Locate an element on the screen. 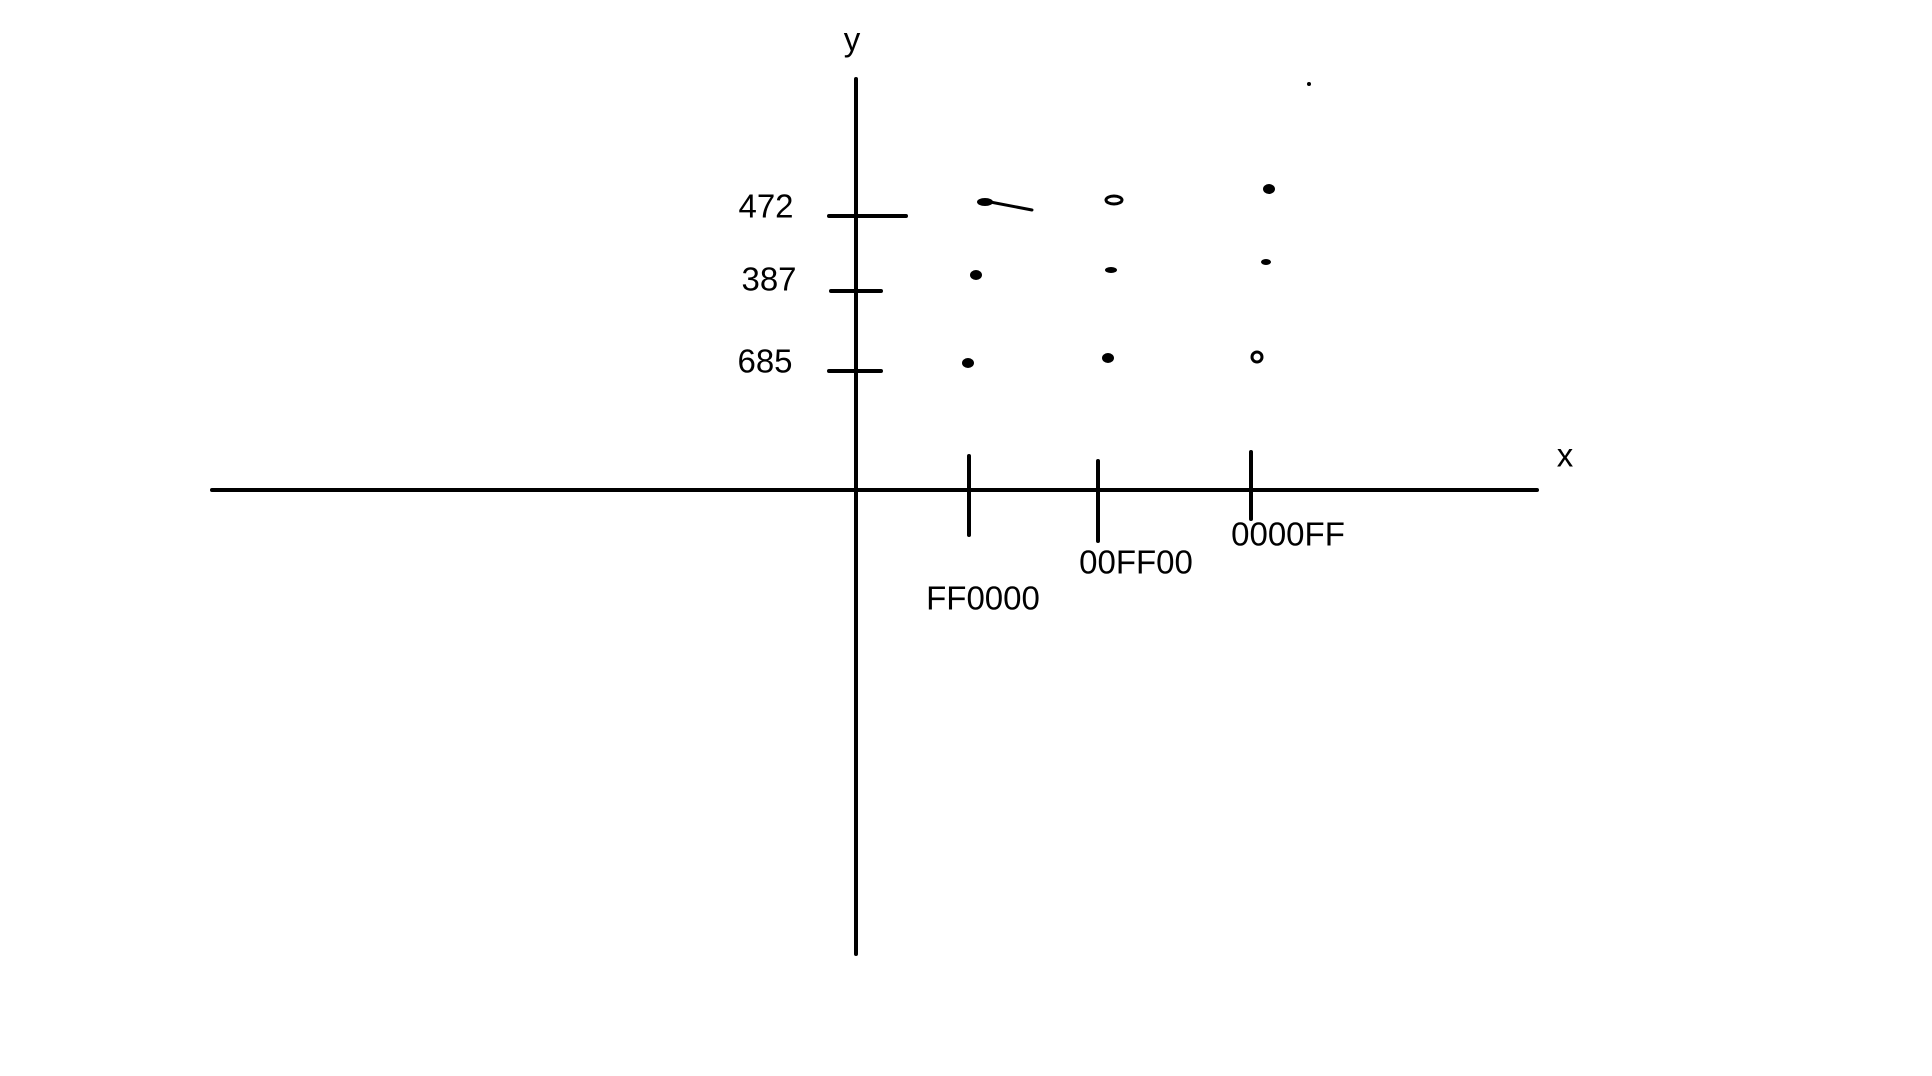 This screenshot has height=1076, width=1932. x-axis-label: x is located at coordinates (1565, 455).